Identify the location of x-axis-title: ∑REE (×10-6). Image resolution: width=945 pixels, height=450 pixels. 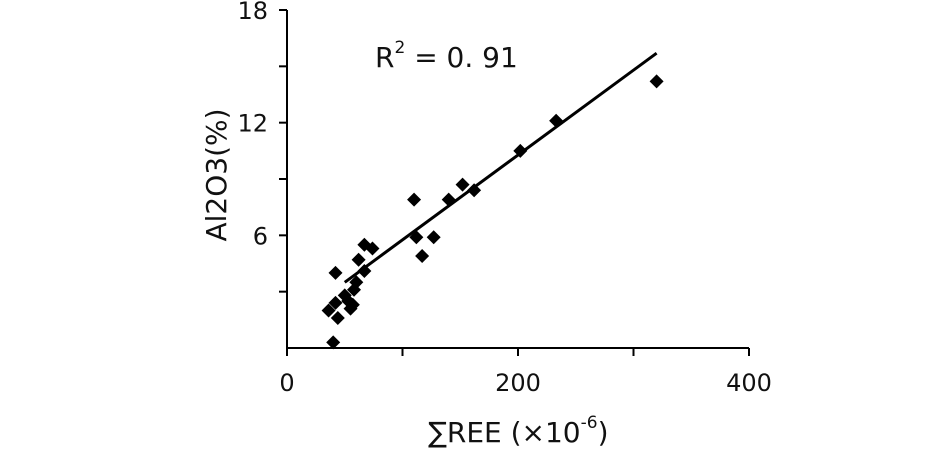
(518, 431).